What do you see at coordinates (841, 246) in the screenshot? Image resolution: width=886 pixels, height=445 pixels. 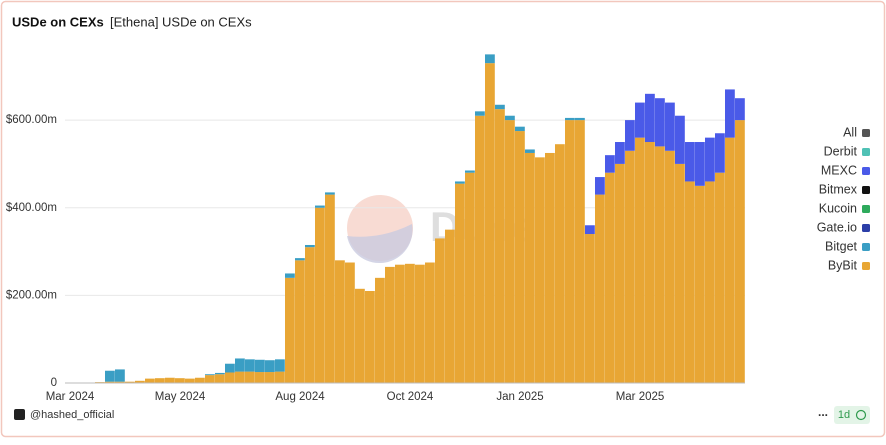 I see `legend-label: Bitget` at bounding box center [841, 246].